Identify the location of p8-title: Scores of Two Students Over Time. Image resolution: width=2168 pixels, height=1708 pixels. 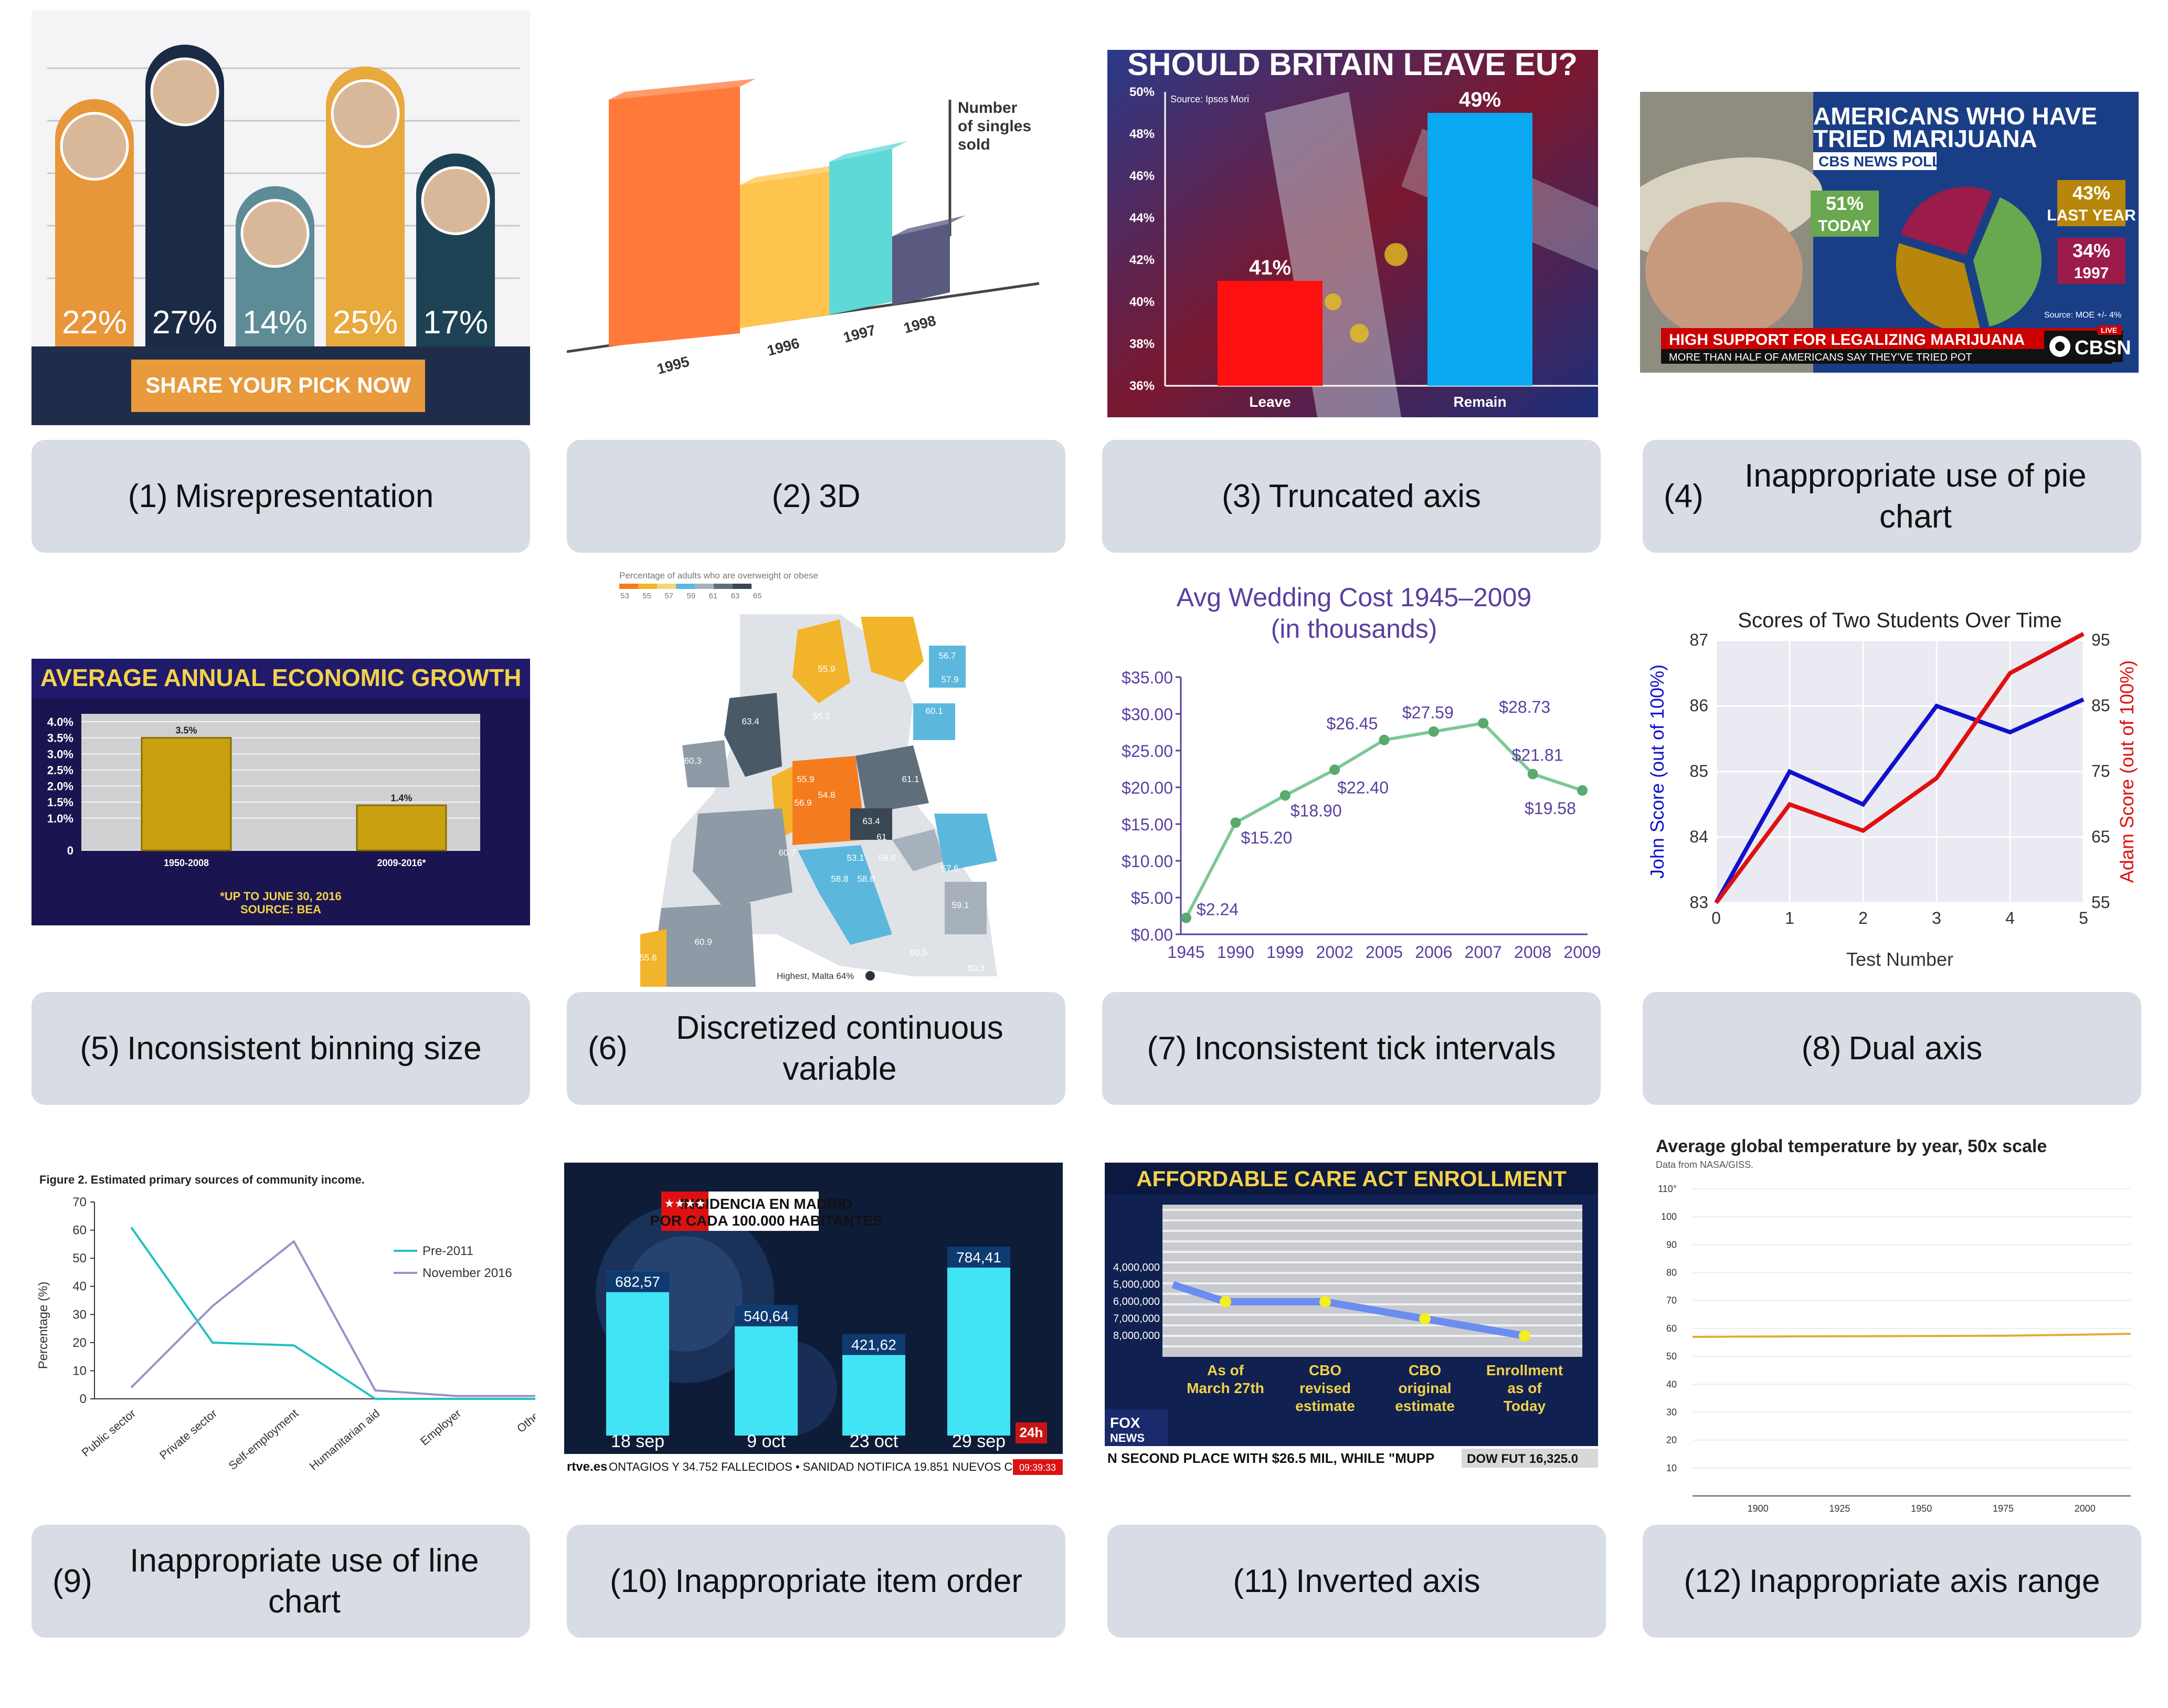
(1899, 620).